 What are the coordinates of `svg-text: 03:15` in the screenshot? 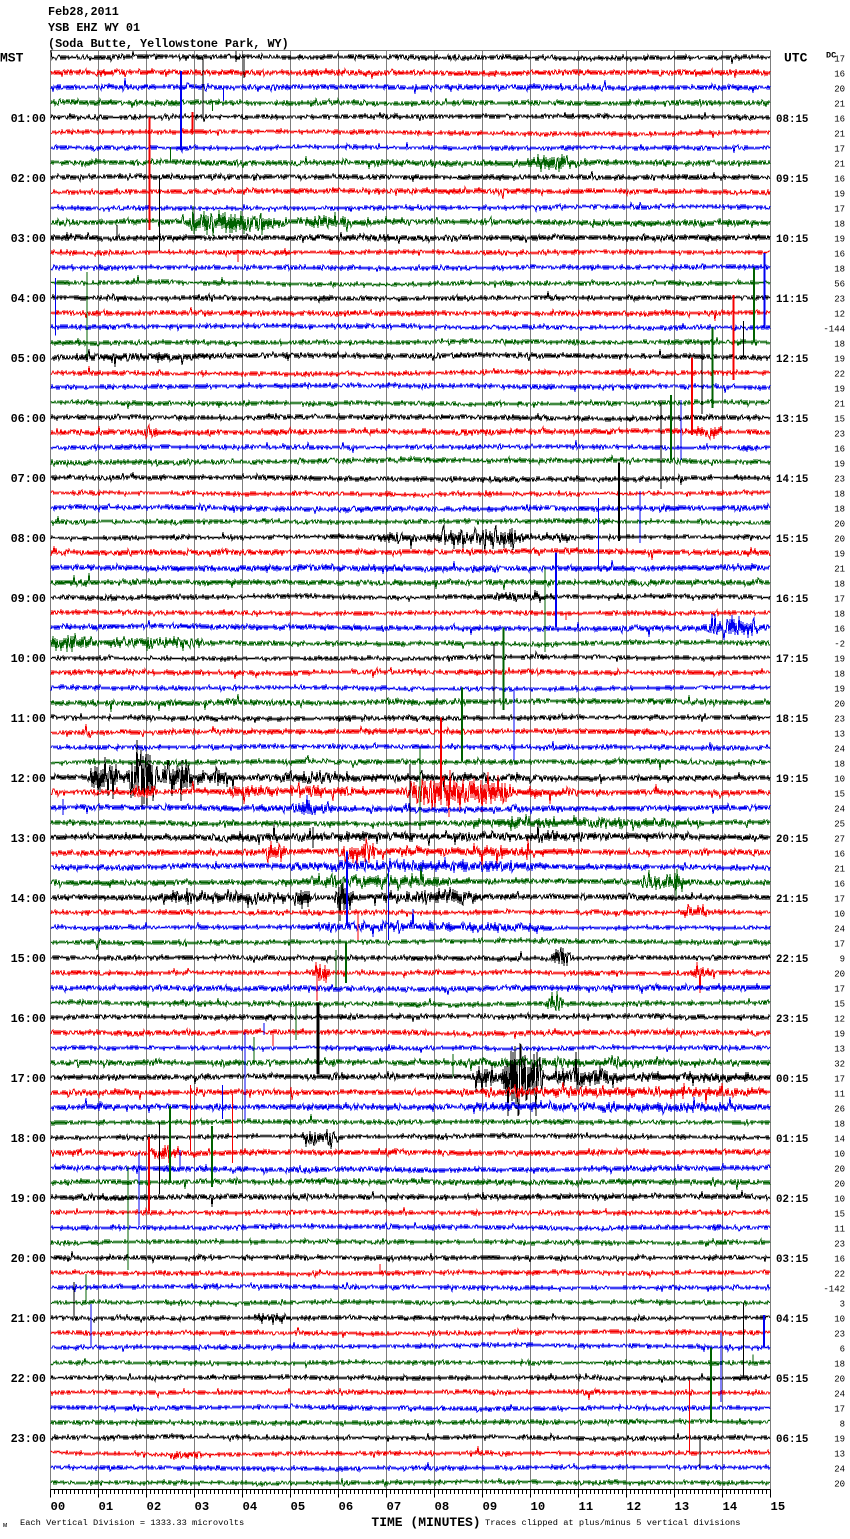 It's located at (792, 1260).